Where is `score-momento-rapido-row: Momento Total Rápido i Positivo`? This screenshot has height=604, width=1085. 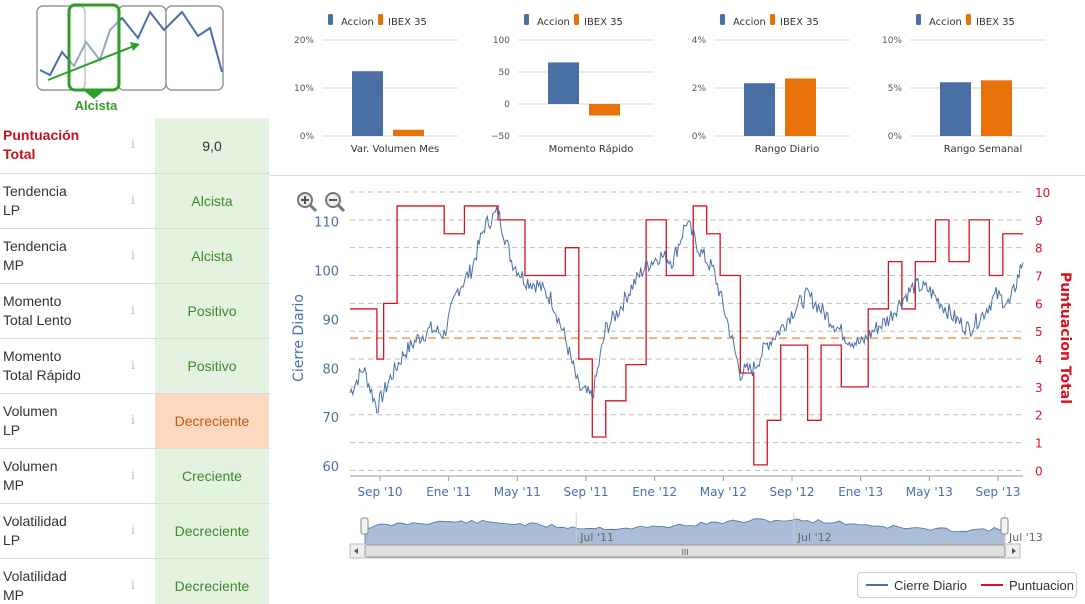 score-momento-rapido-row: Momento Total Rápido i Positivo is located at coordinates (135, 366).